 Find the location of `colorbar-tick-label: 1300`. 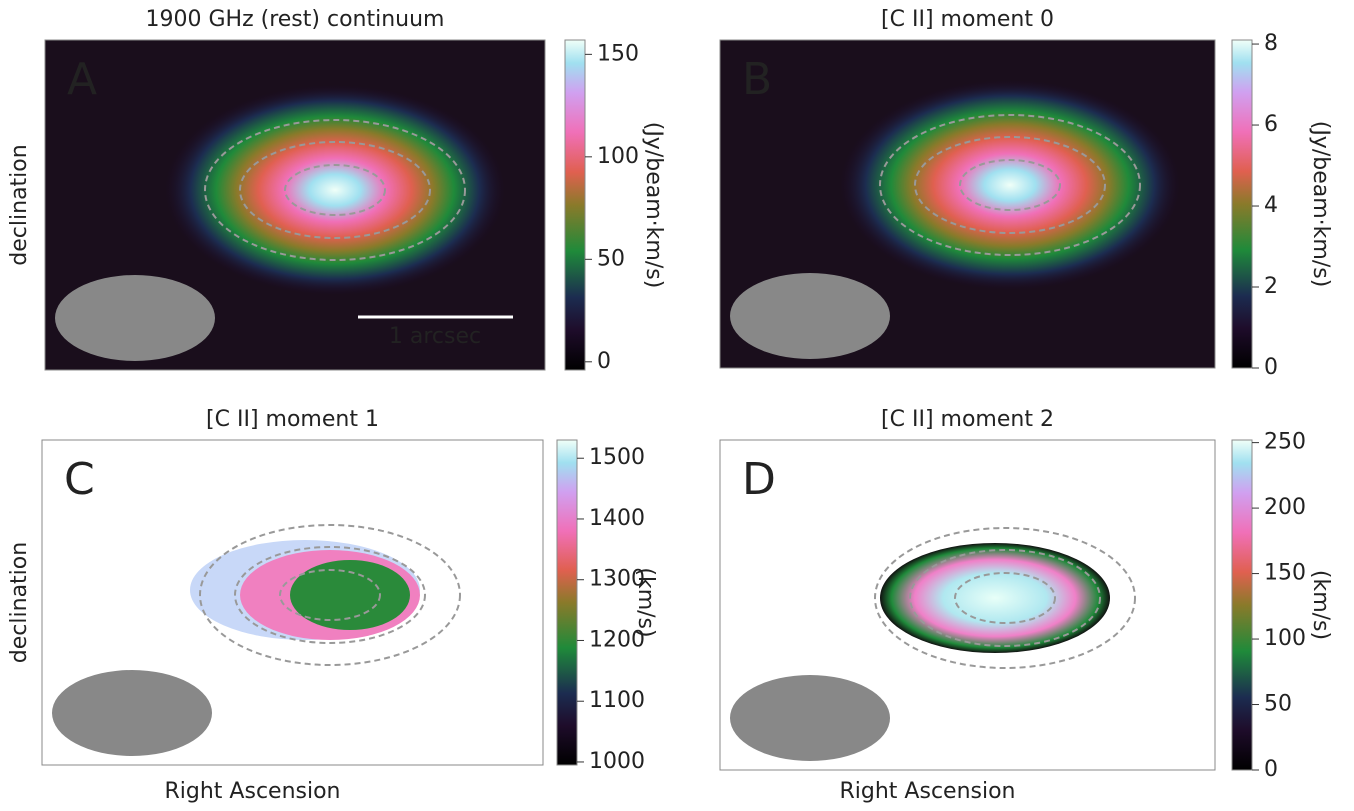

colorbar-tick-label: 1300 is located at coordinates (617, 579).